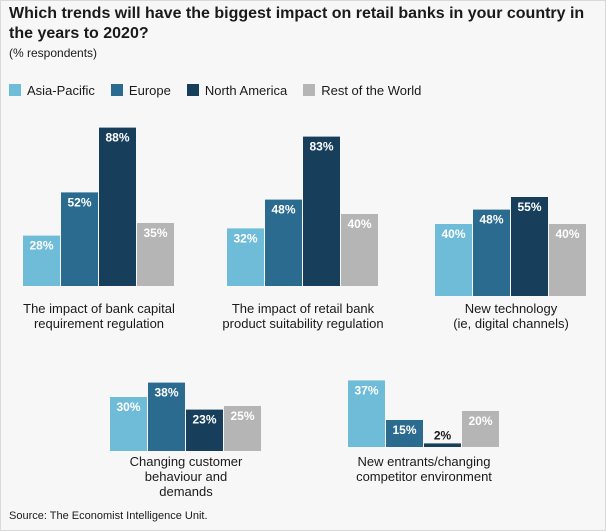 The width and height of the screenshot is (606, 531). I want to click on bar-3-asia-pacific, so click(453, 260).